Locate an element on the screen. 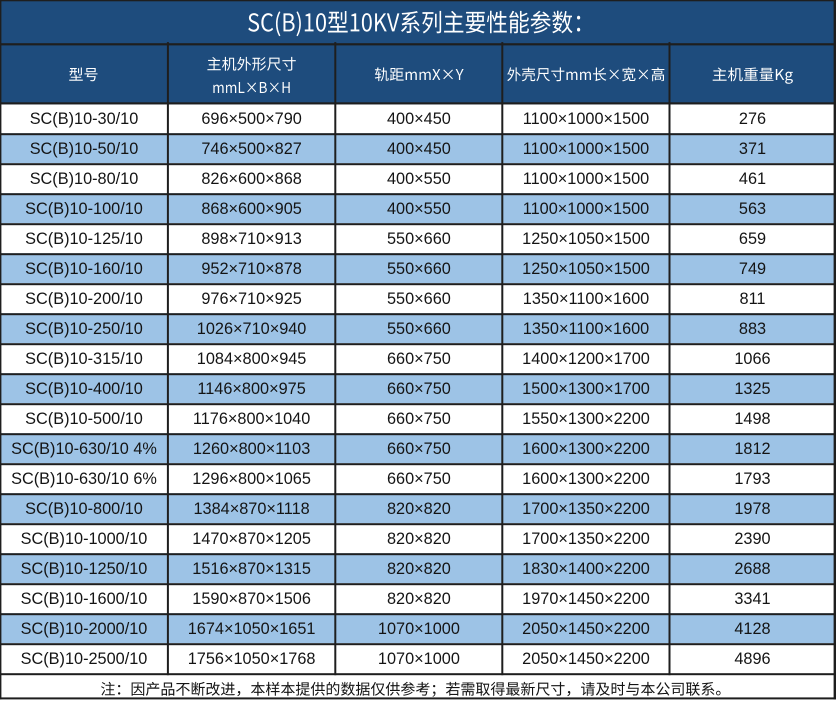 This screenshot has height=705, width=836. svg-text: 811 is located at coordinates (753, 299).